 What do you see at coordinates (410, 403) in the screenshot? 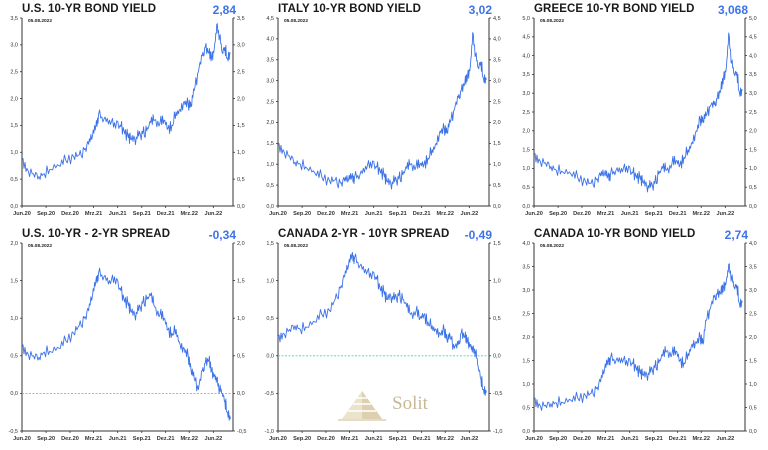
I see `watermark-text: Solit` at bounding box center [410, 403].